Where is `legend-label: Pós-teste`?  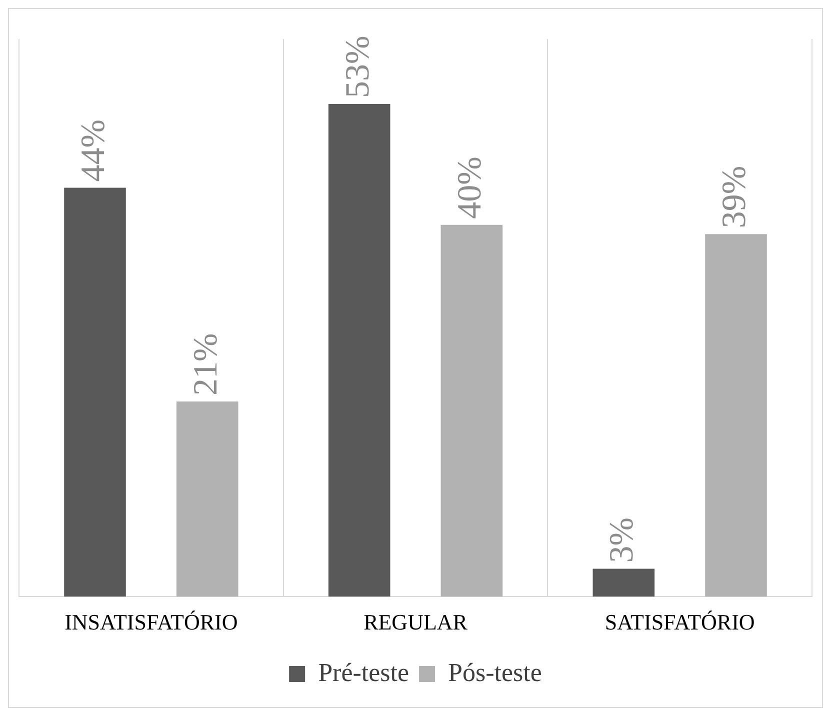
legend-label: Pós-teste is located at coordinates (495, 672).